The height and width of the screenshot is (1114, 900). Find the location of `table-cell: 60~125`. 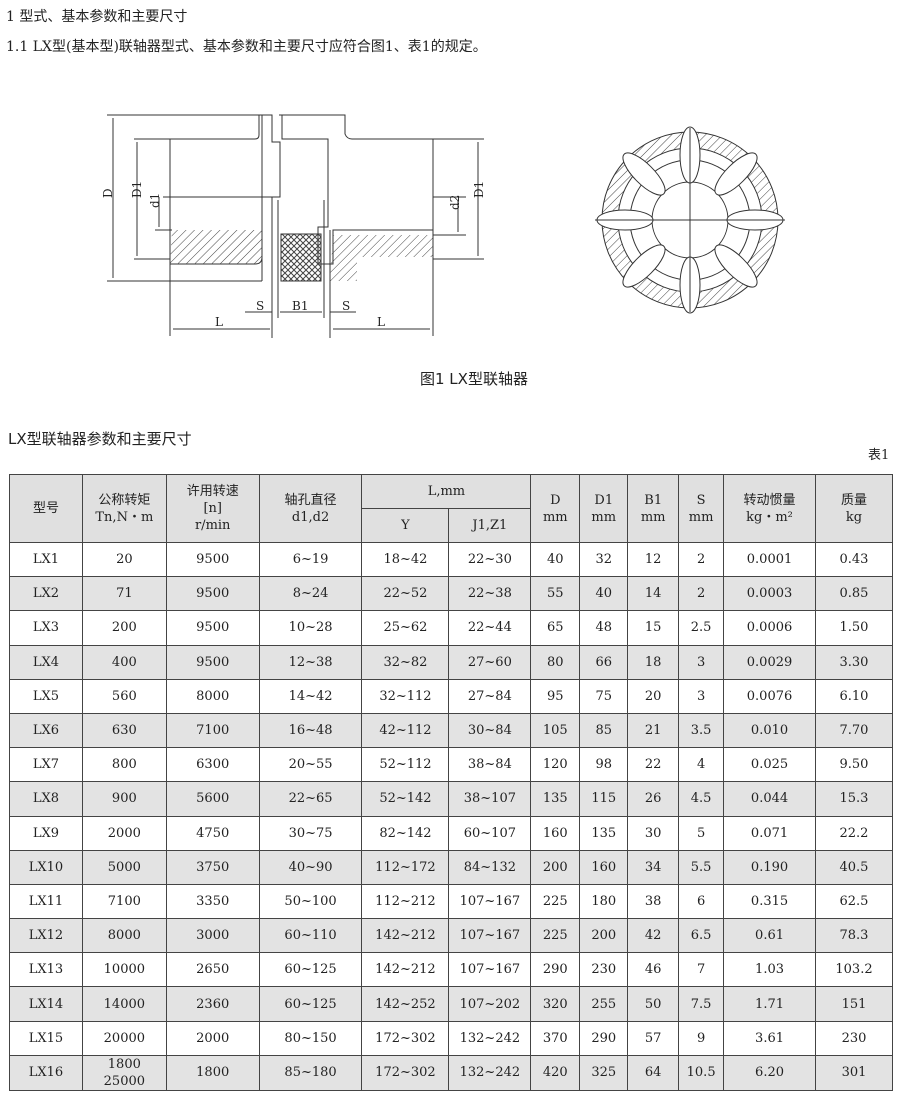

table-cell: 60~125 is located at coordinates (310, 970).